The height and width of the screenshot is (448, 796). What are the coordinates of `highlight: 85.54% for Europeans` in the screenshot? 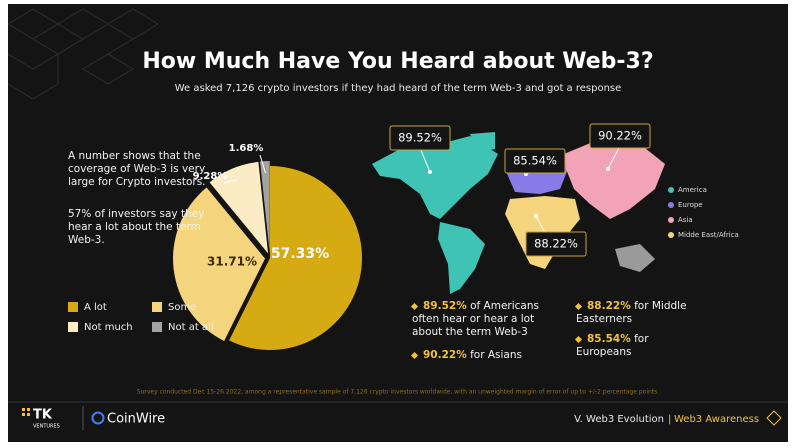 It's located at (625, 346).